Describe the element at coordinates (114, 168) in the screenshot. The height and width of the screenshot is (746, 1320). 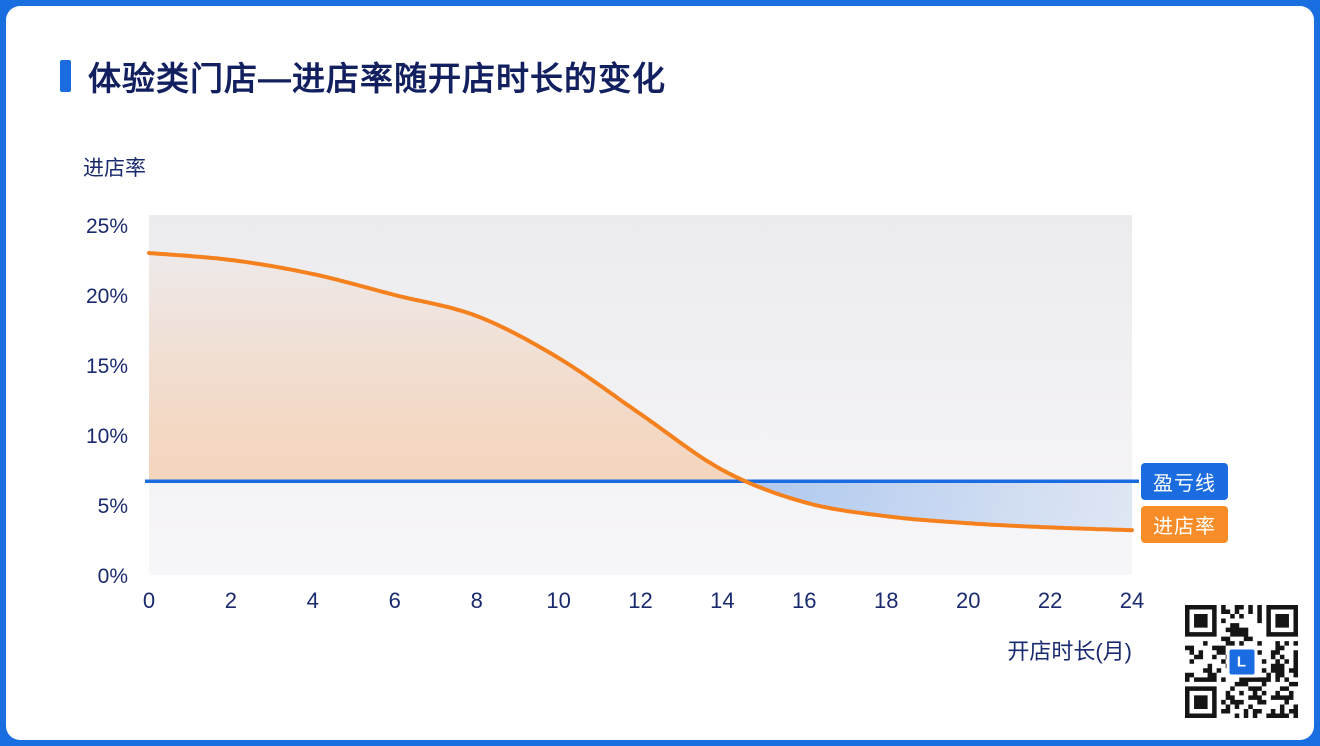
I see `y-axis-label: 进店率` at that location.